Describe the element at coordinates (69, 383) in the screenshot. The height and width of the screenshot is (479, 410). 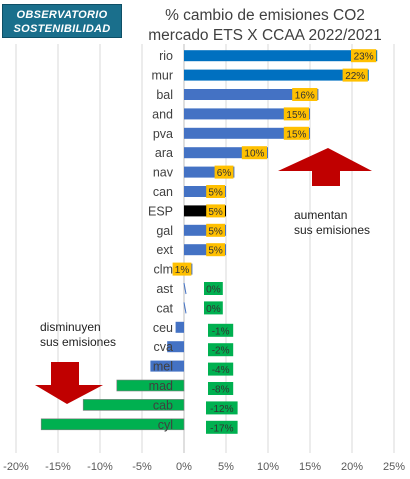
I see `down-arrow-icon` at that location.